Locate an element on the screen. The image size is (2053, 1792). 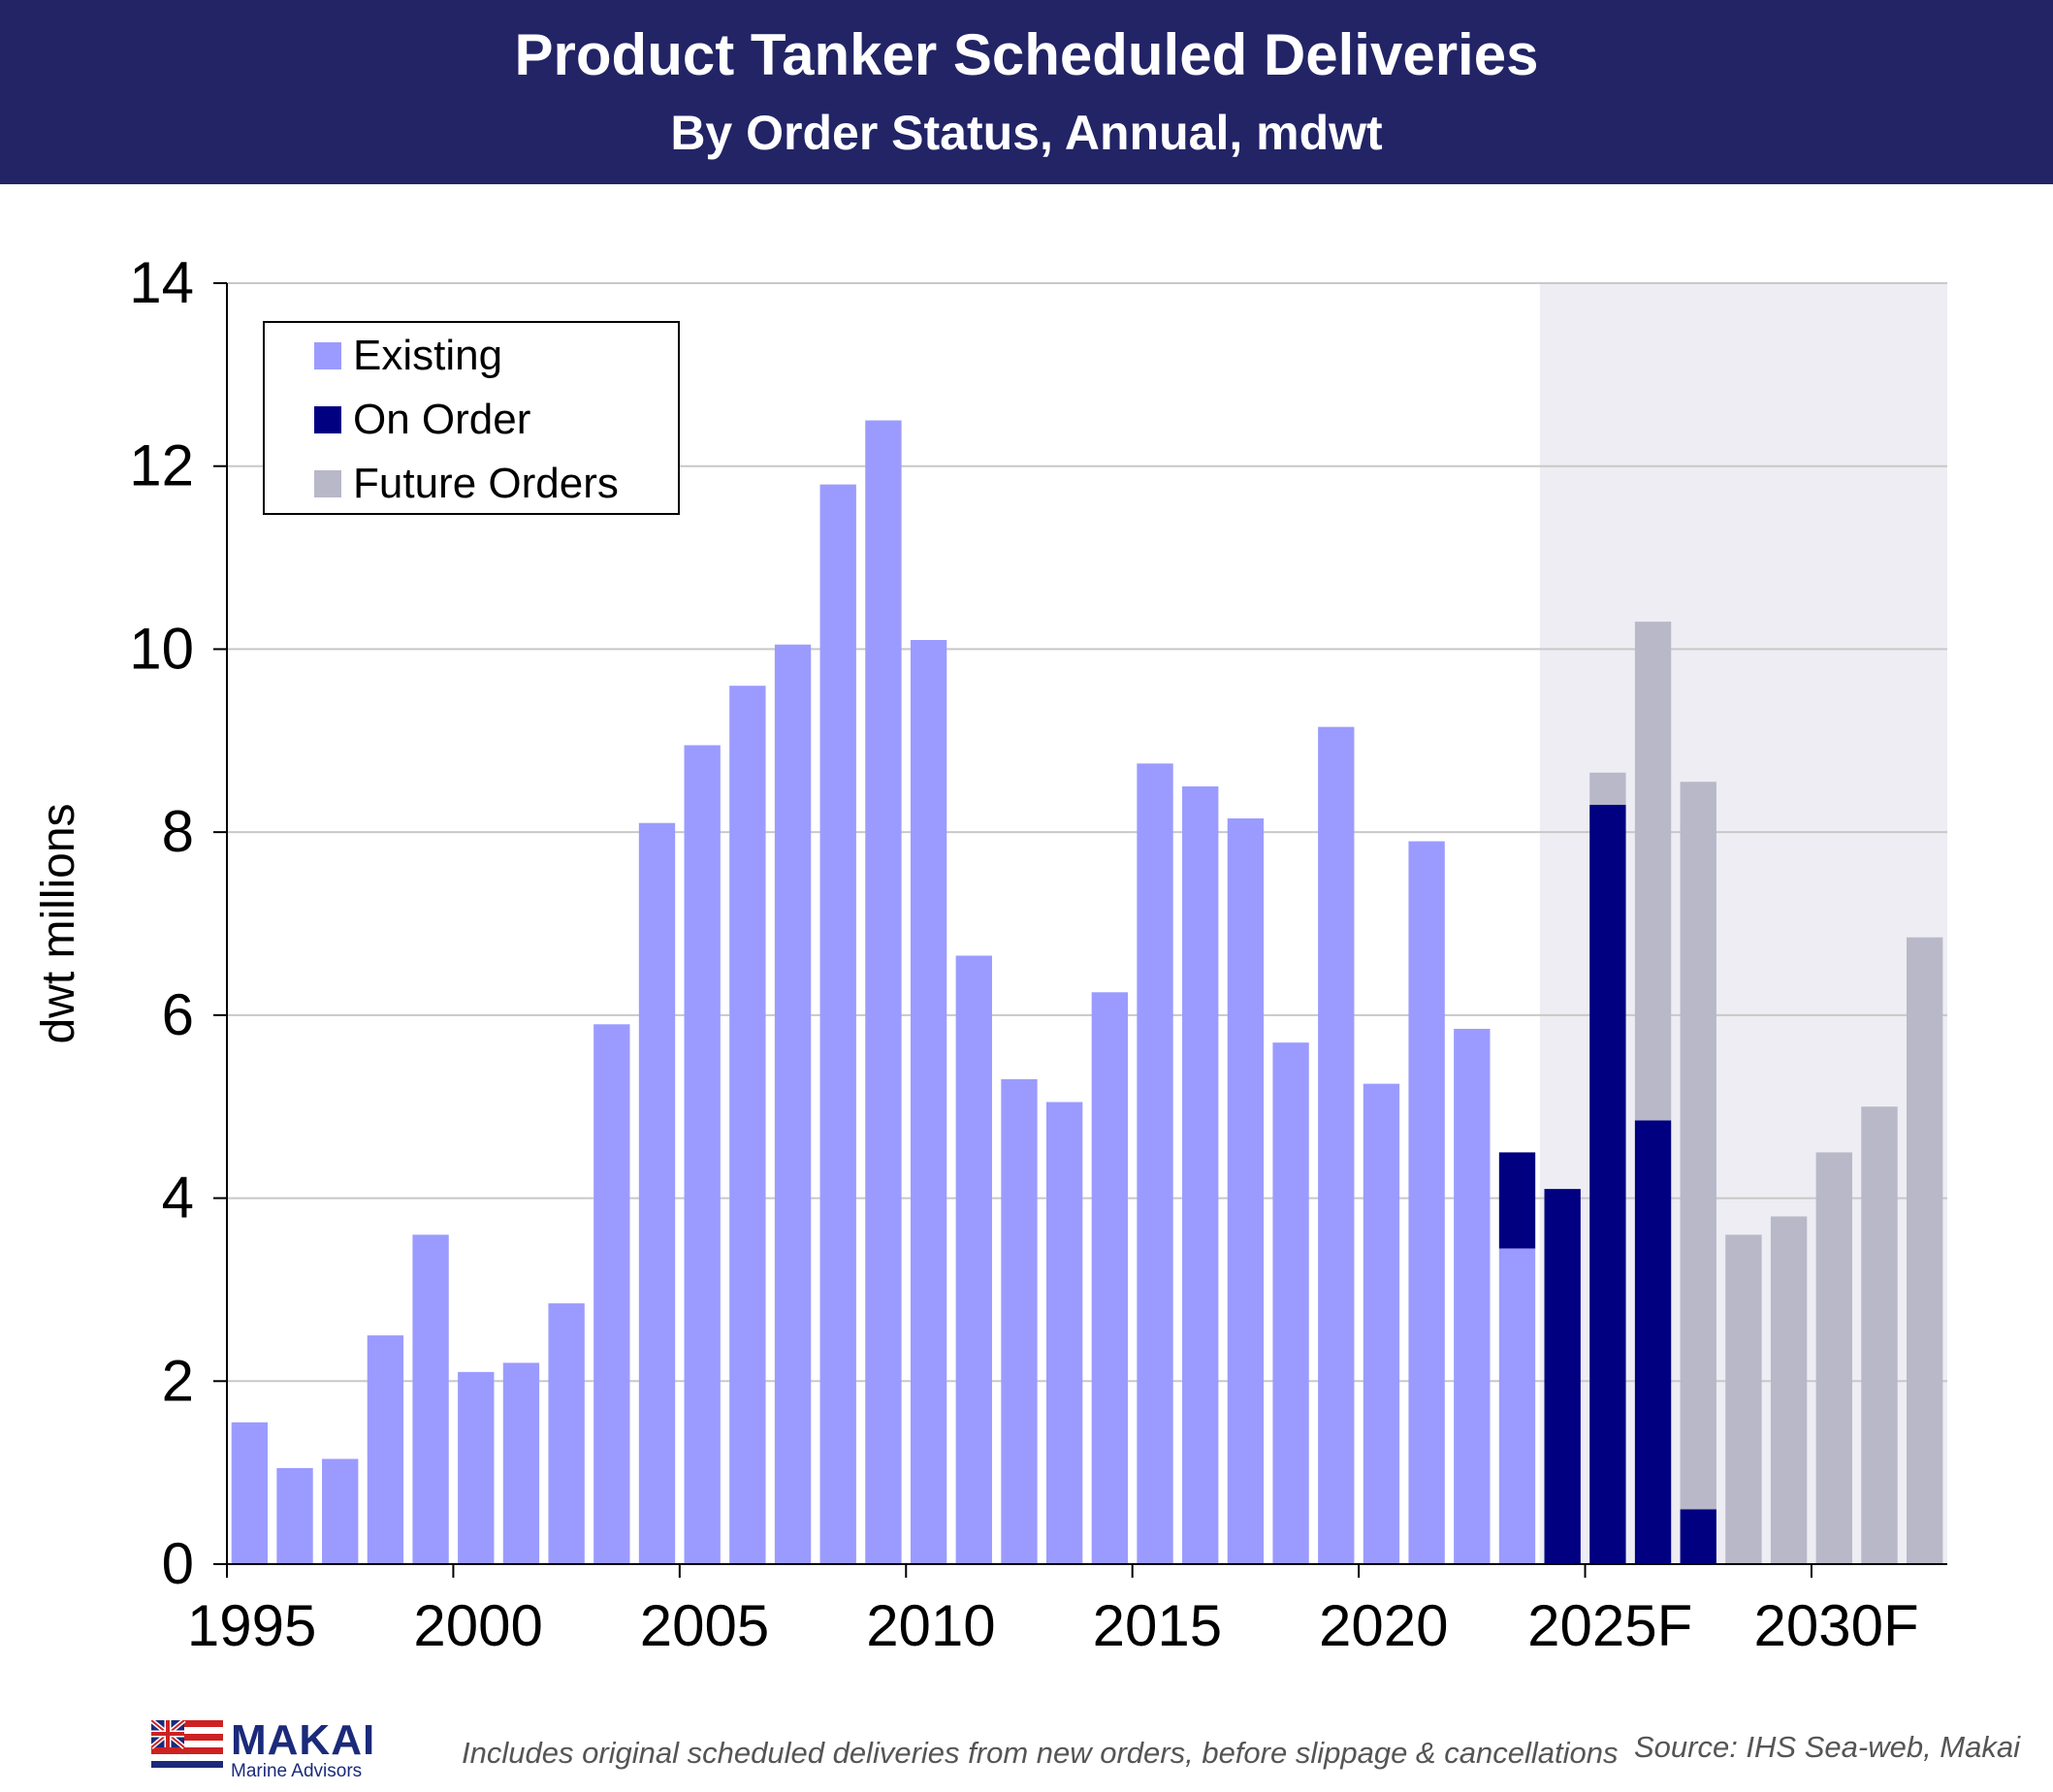
y-axis-title: dwt millions is located at coordinates (59, 923).